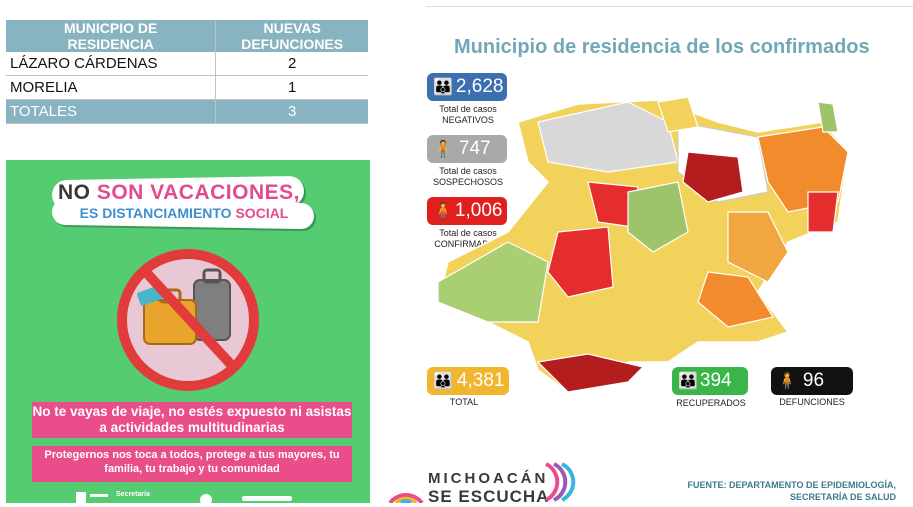 This screenshot has width=913, height=507. I want to click on defunciones-label: DEFUNCIONES, so click(812, 402).